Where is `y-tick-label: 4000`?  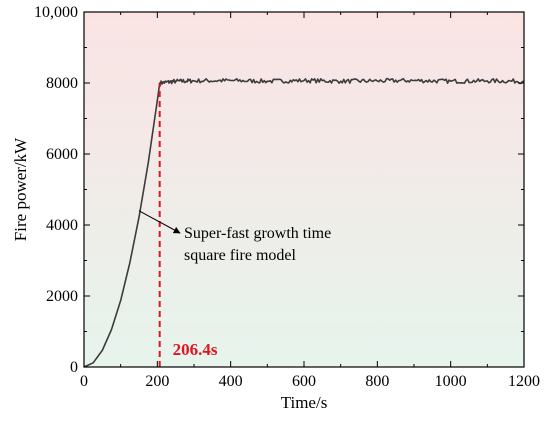 y-tick-label: 4000 is located at coordinates (62, 225).